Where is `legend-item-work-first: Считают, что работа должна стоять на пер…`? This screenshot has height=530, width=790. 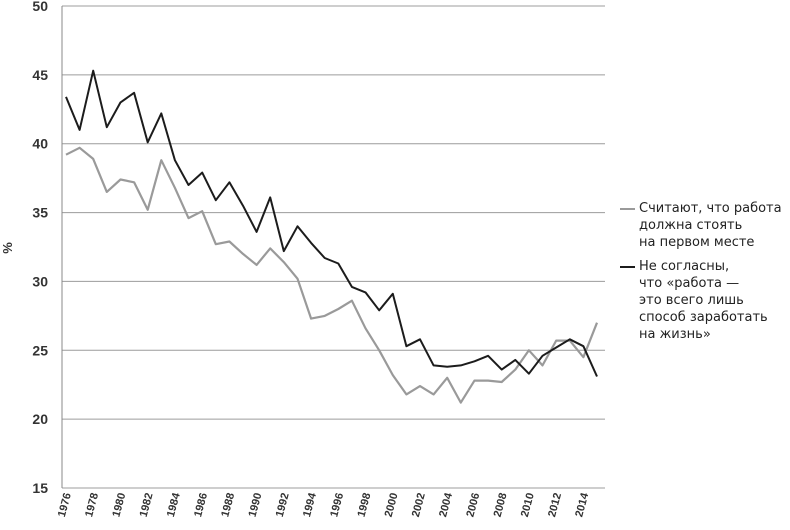 legend-item-work-first: Считают, что работа должна стоять на пер… is located at coordinates (705, 225).